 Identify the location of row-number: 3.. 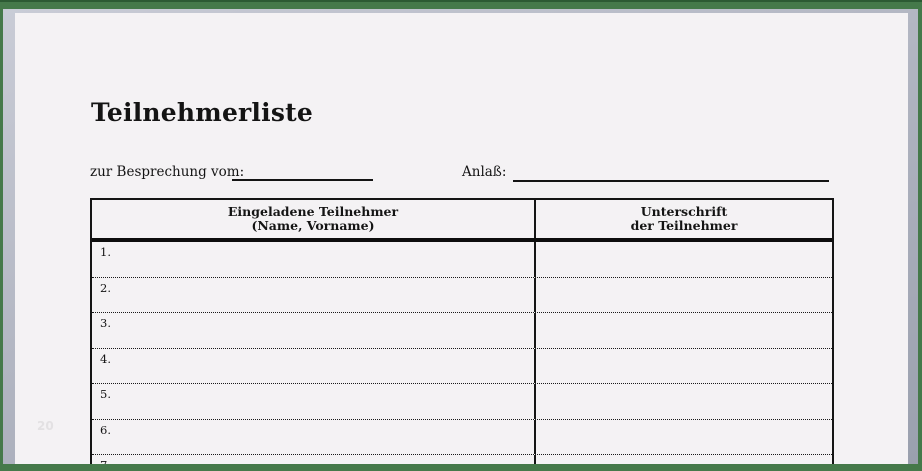
(105, 323).